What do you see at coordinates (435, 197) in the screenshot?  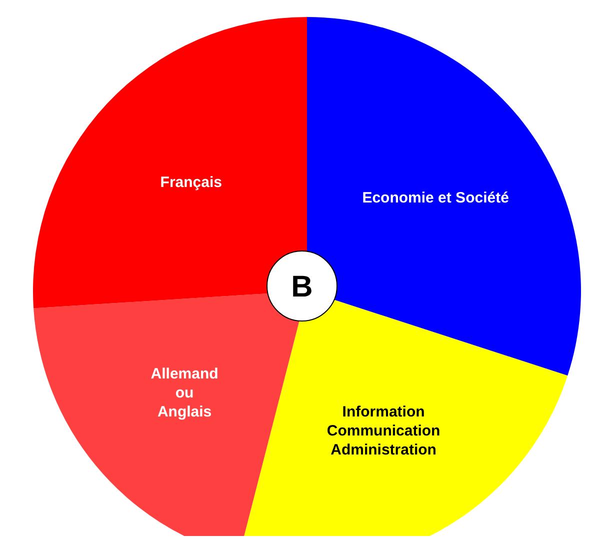 I see `slice-label: Economie et Société` at bounding box center [435, 197].